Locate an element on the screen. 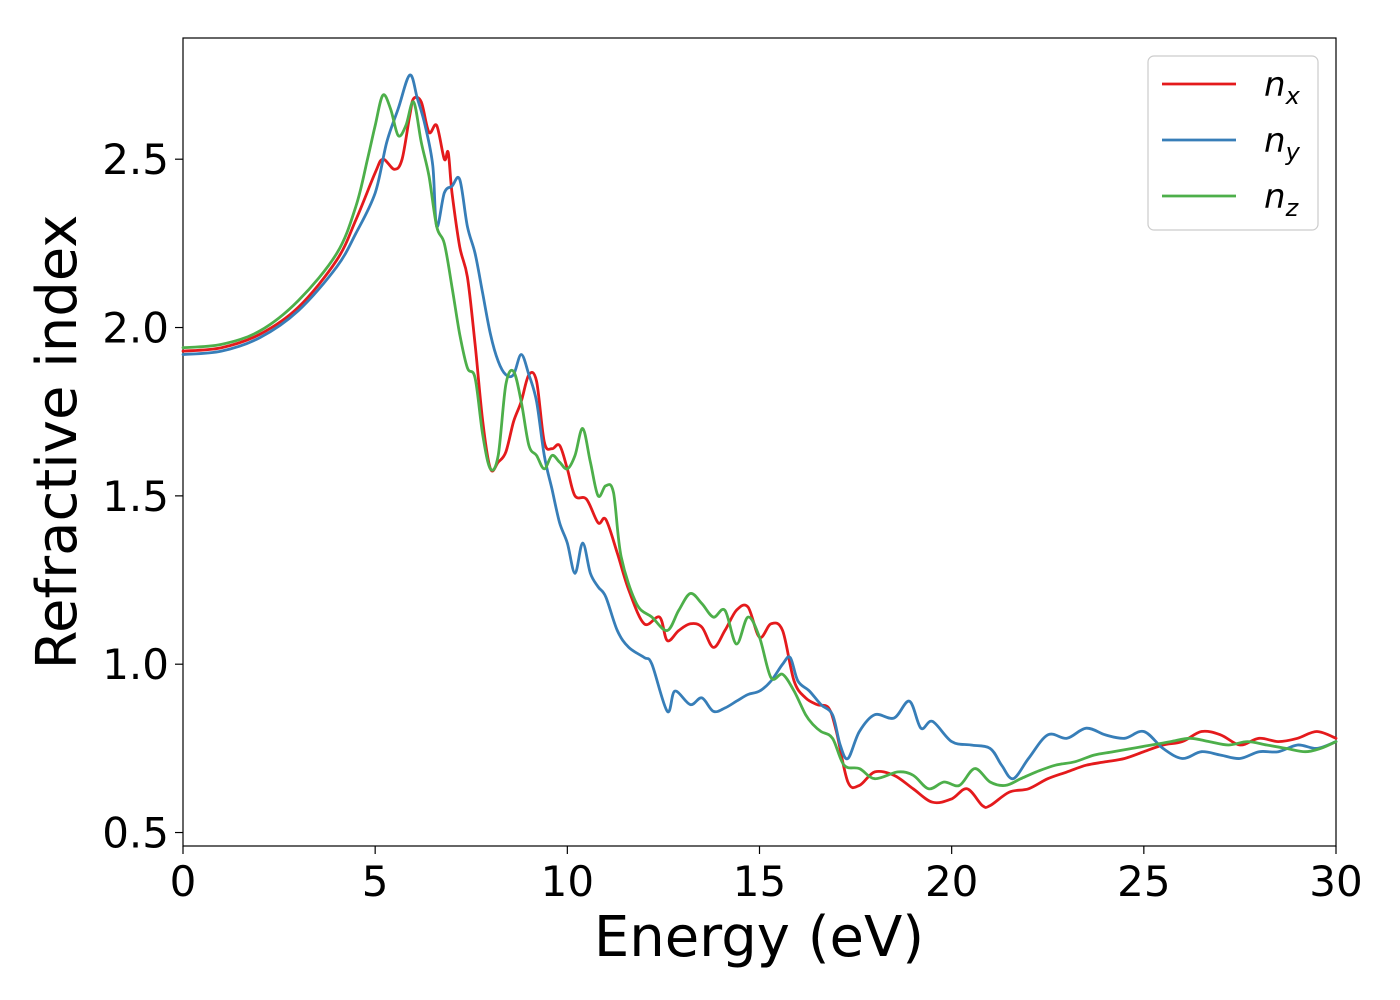 This screenshot has width=1400, height=1000. x-tick-label: 0 is located at coordinates (183, 881).